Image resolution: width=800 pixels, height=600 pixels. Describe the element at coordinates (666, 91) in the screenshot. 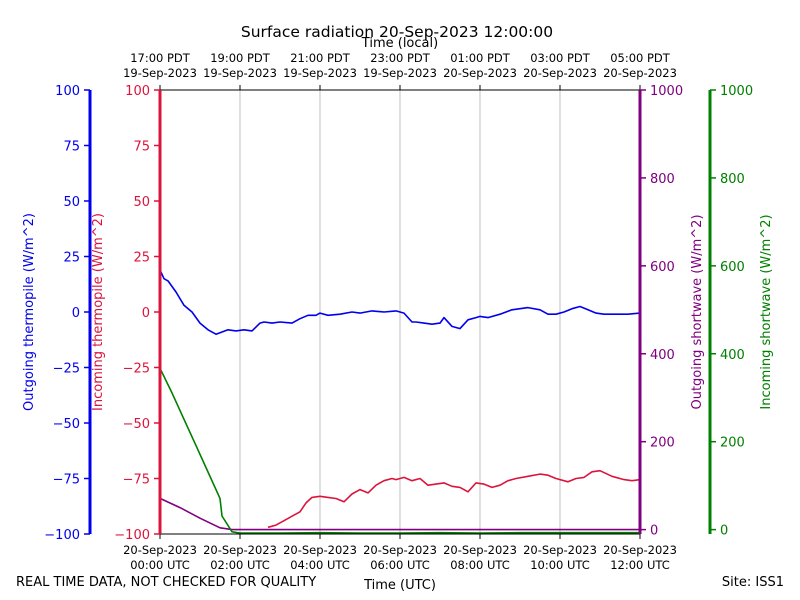

I see `outgoing-shortwave-axis-tick-label: 1000` at that location.